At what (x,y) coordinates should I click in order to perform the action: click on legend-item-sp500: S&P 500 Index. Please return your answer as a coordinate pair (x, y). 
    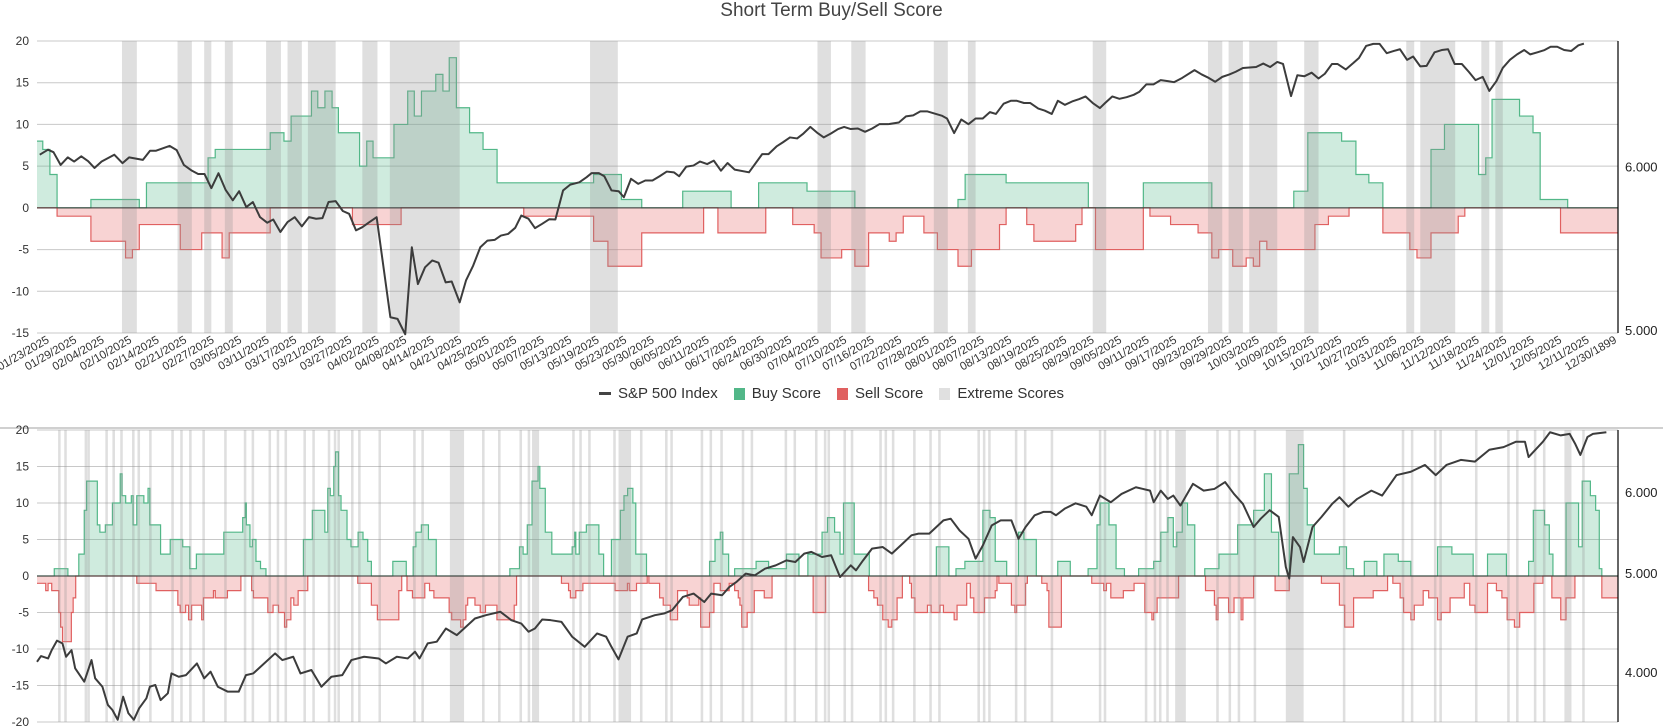
    Looking at the image, I should click on (658, 393).